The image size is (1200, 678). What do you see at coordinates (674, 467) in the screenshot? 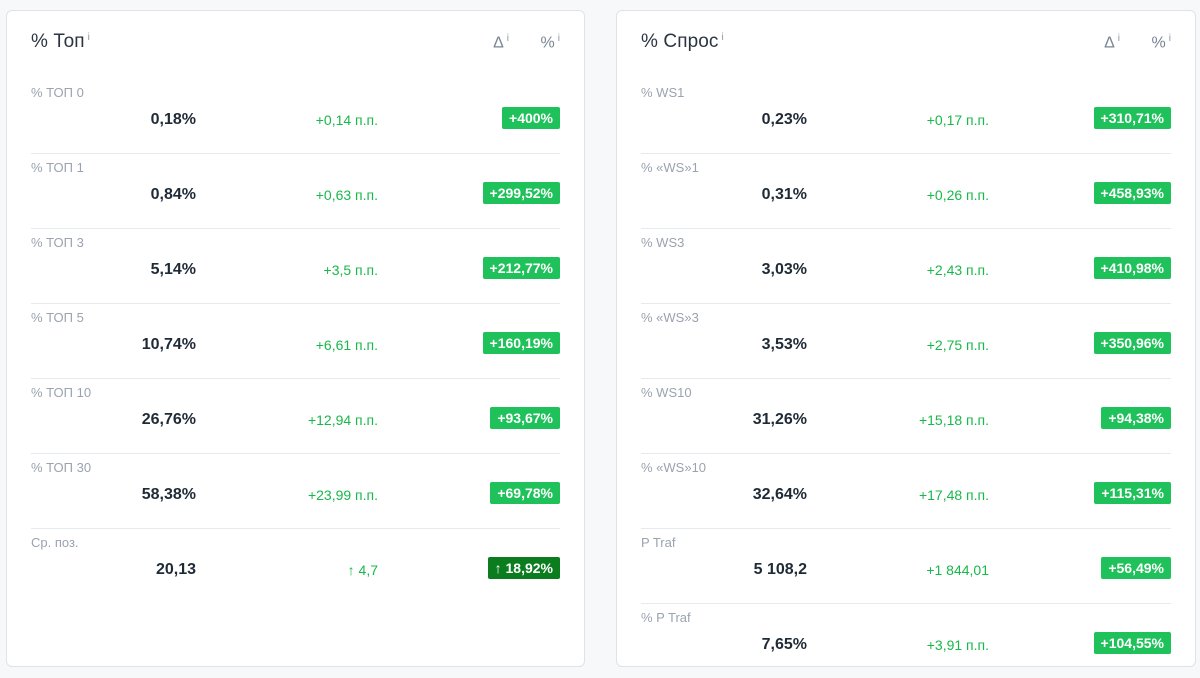
I see `metric-label: % «WS»10` at bounding box center [674, 467].